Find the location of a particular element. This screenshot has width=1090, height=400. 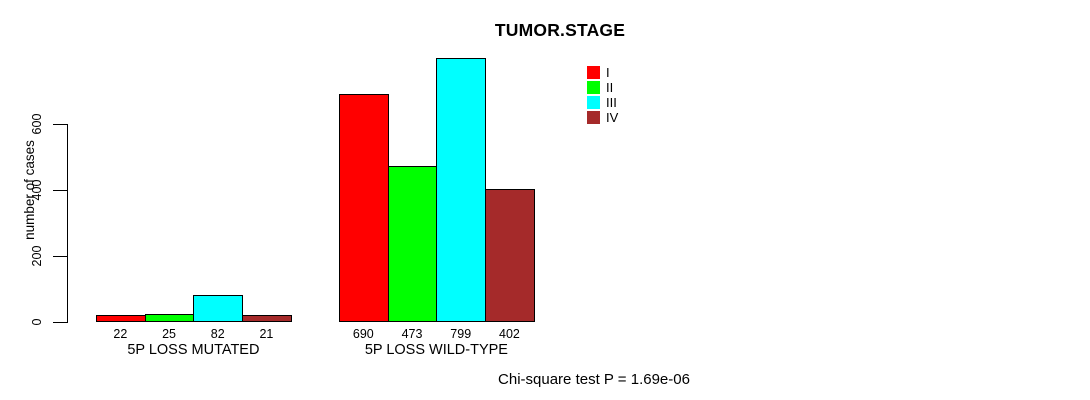

bar-value-label: 402 is located at coordinates (509, 334).